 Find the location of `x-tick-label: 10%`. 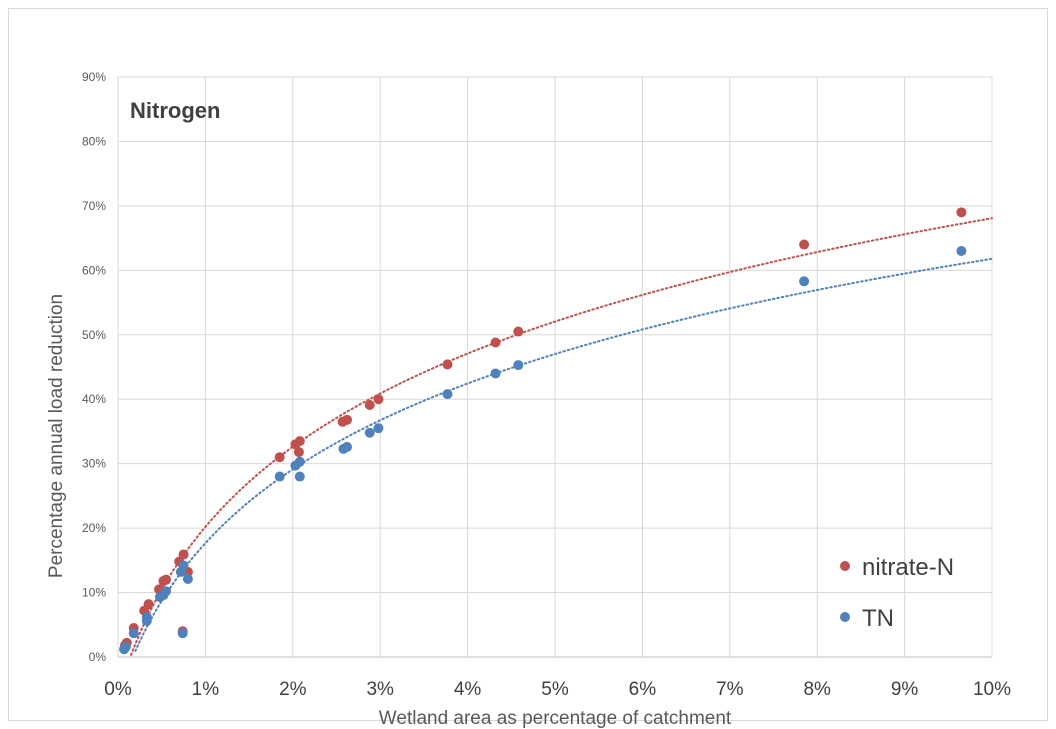

x-tick-label: 10% is located at coordinates (992, 689).